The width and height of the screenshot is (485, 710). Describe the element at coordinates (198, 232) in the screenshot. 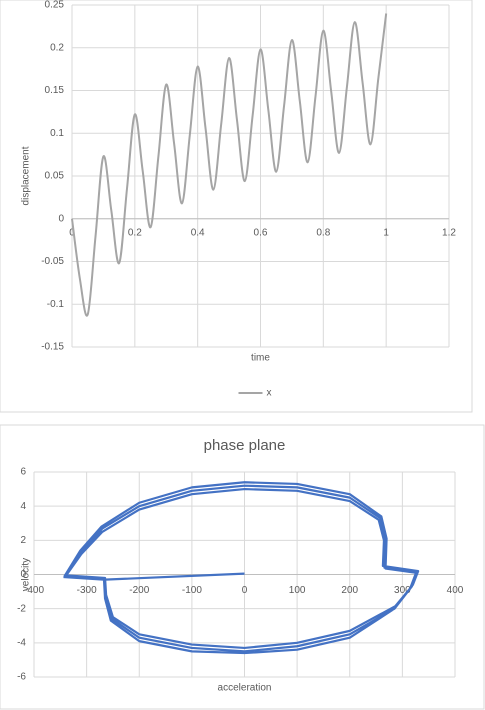

I see `x-tick-label: 0.4` at that location.